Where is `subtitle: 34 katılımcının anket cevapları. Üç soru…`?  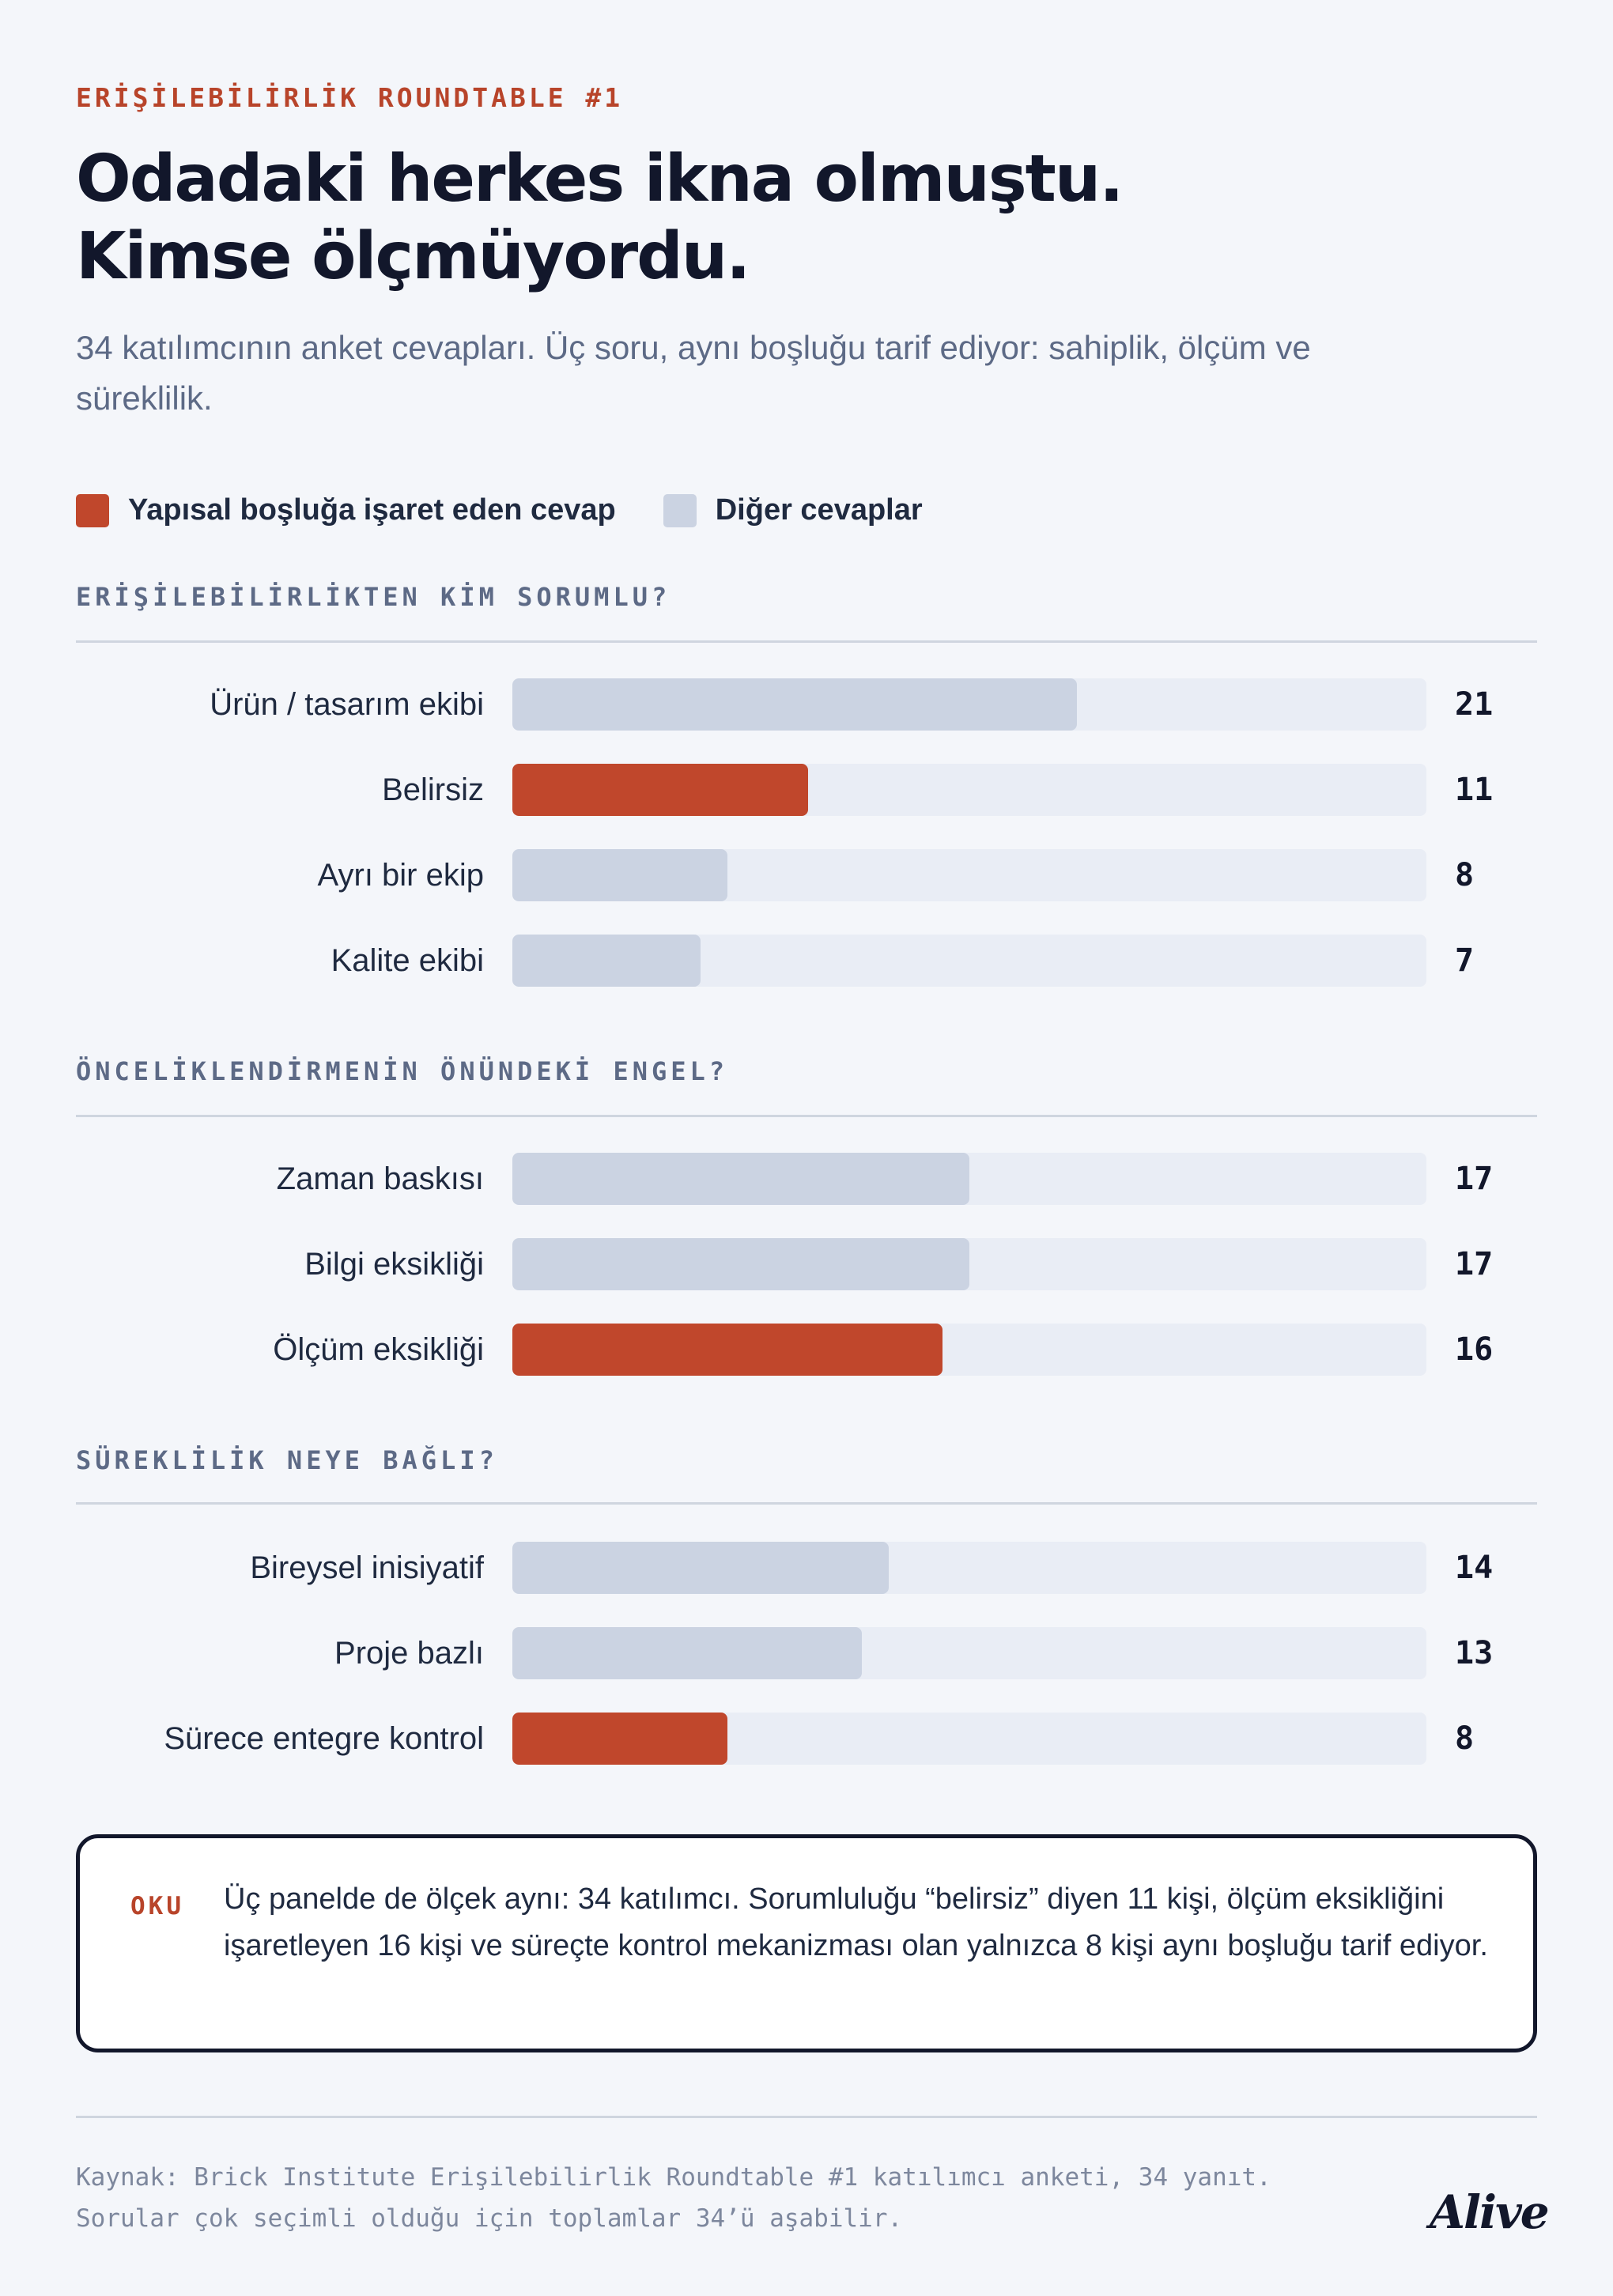
subtitle: 34 katılımcının anket cevapları. Üç soru… is located at coordinates (693, 373).